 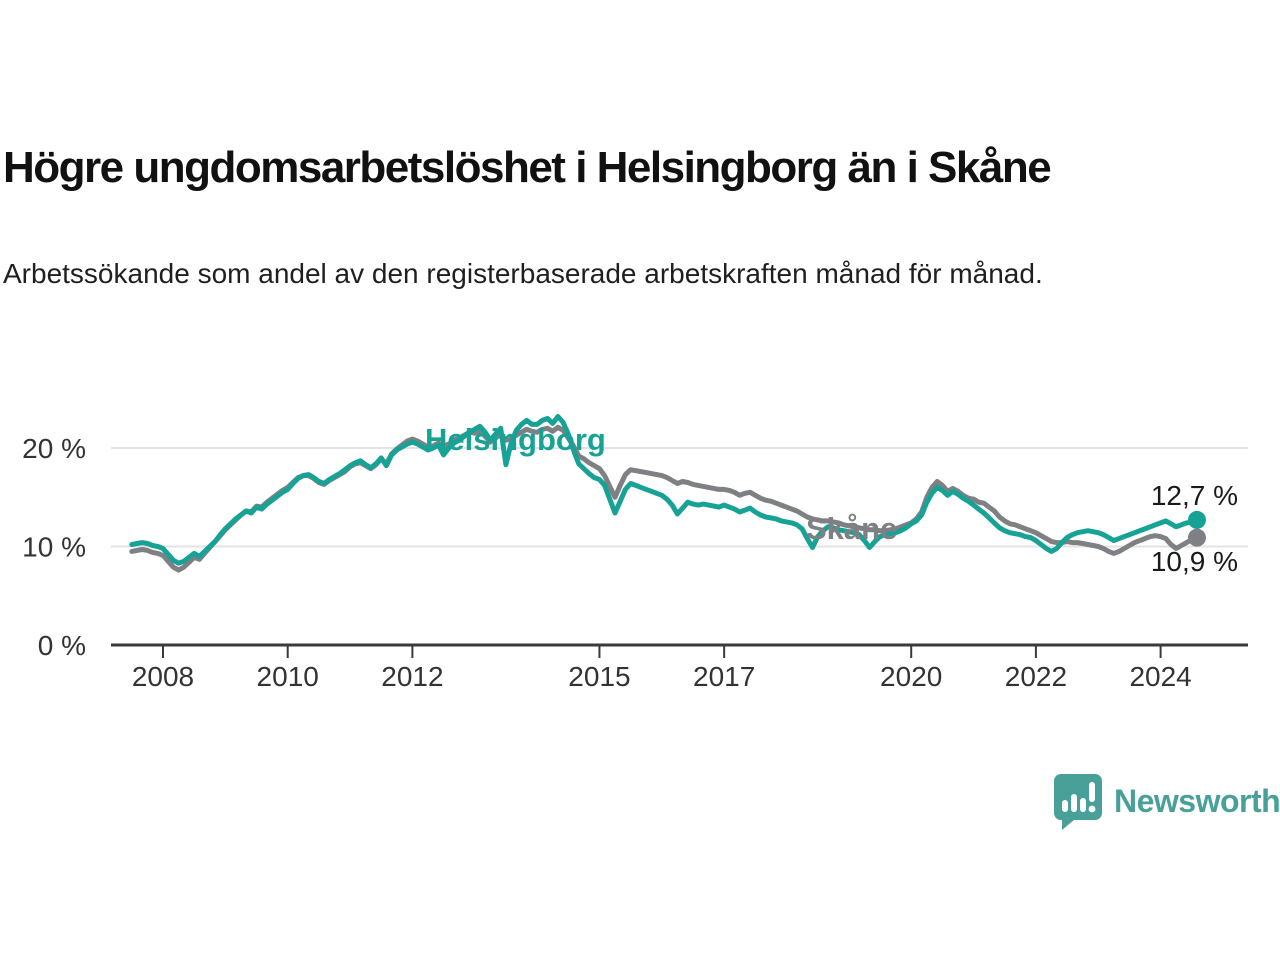 I want to click on x-tick-label: 2020, so click(x=911, y=676).